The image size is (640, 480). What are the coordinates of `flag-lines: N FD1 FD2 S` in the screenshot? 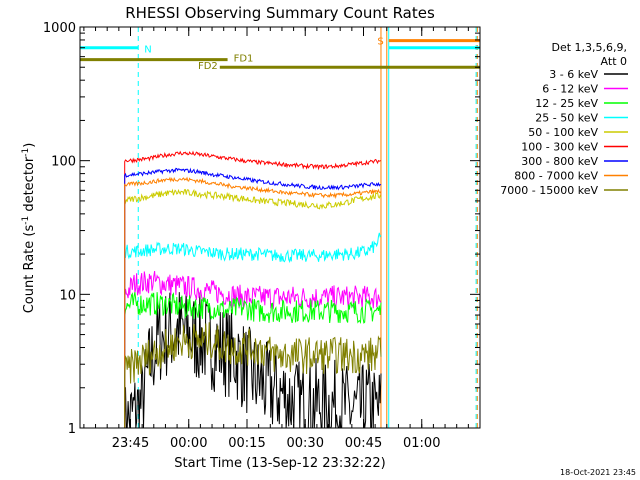 It's located at (280, 54).